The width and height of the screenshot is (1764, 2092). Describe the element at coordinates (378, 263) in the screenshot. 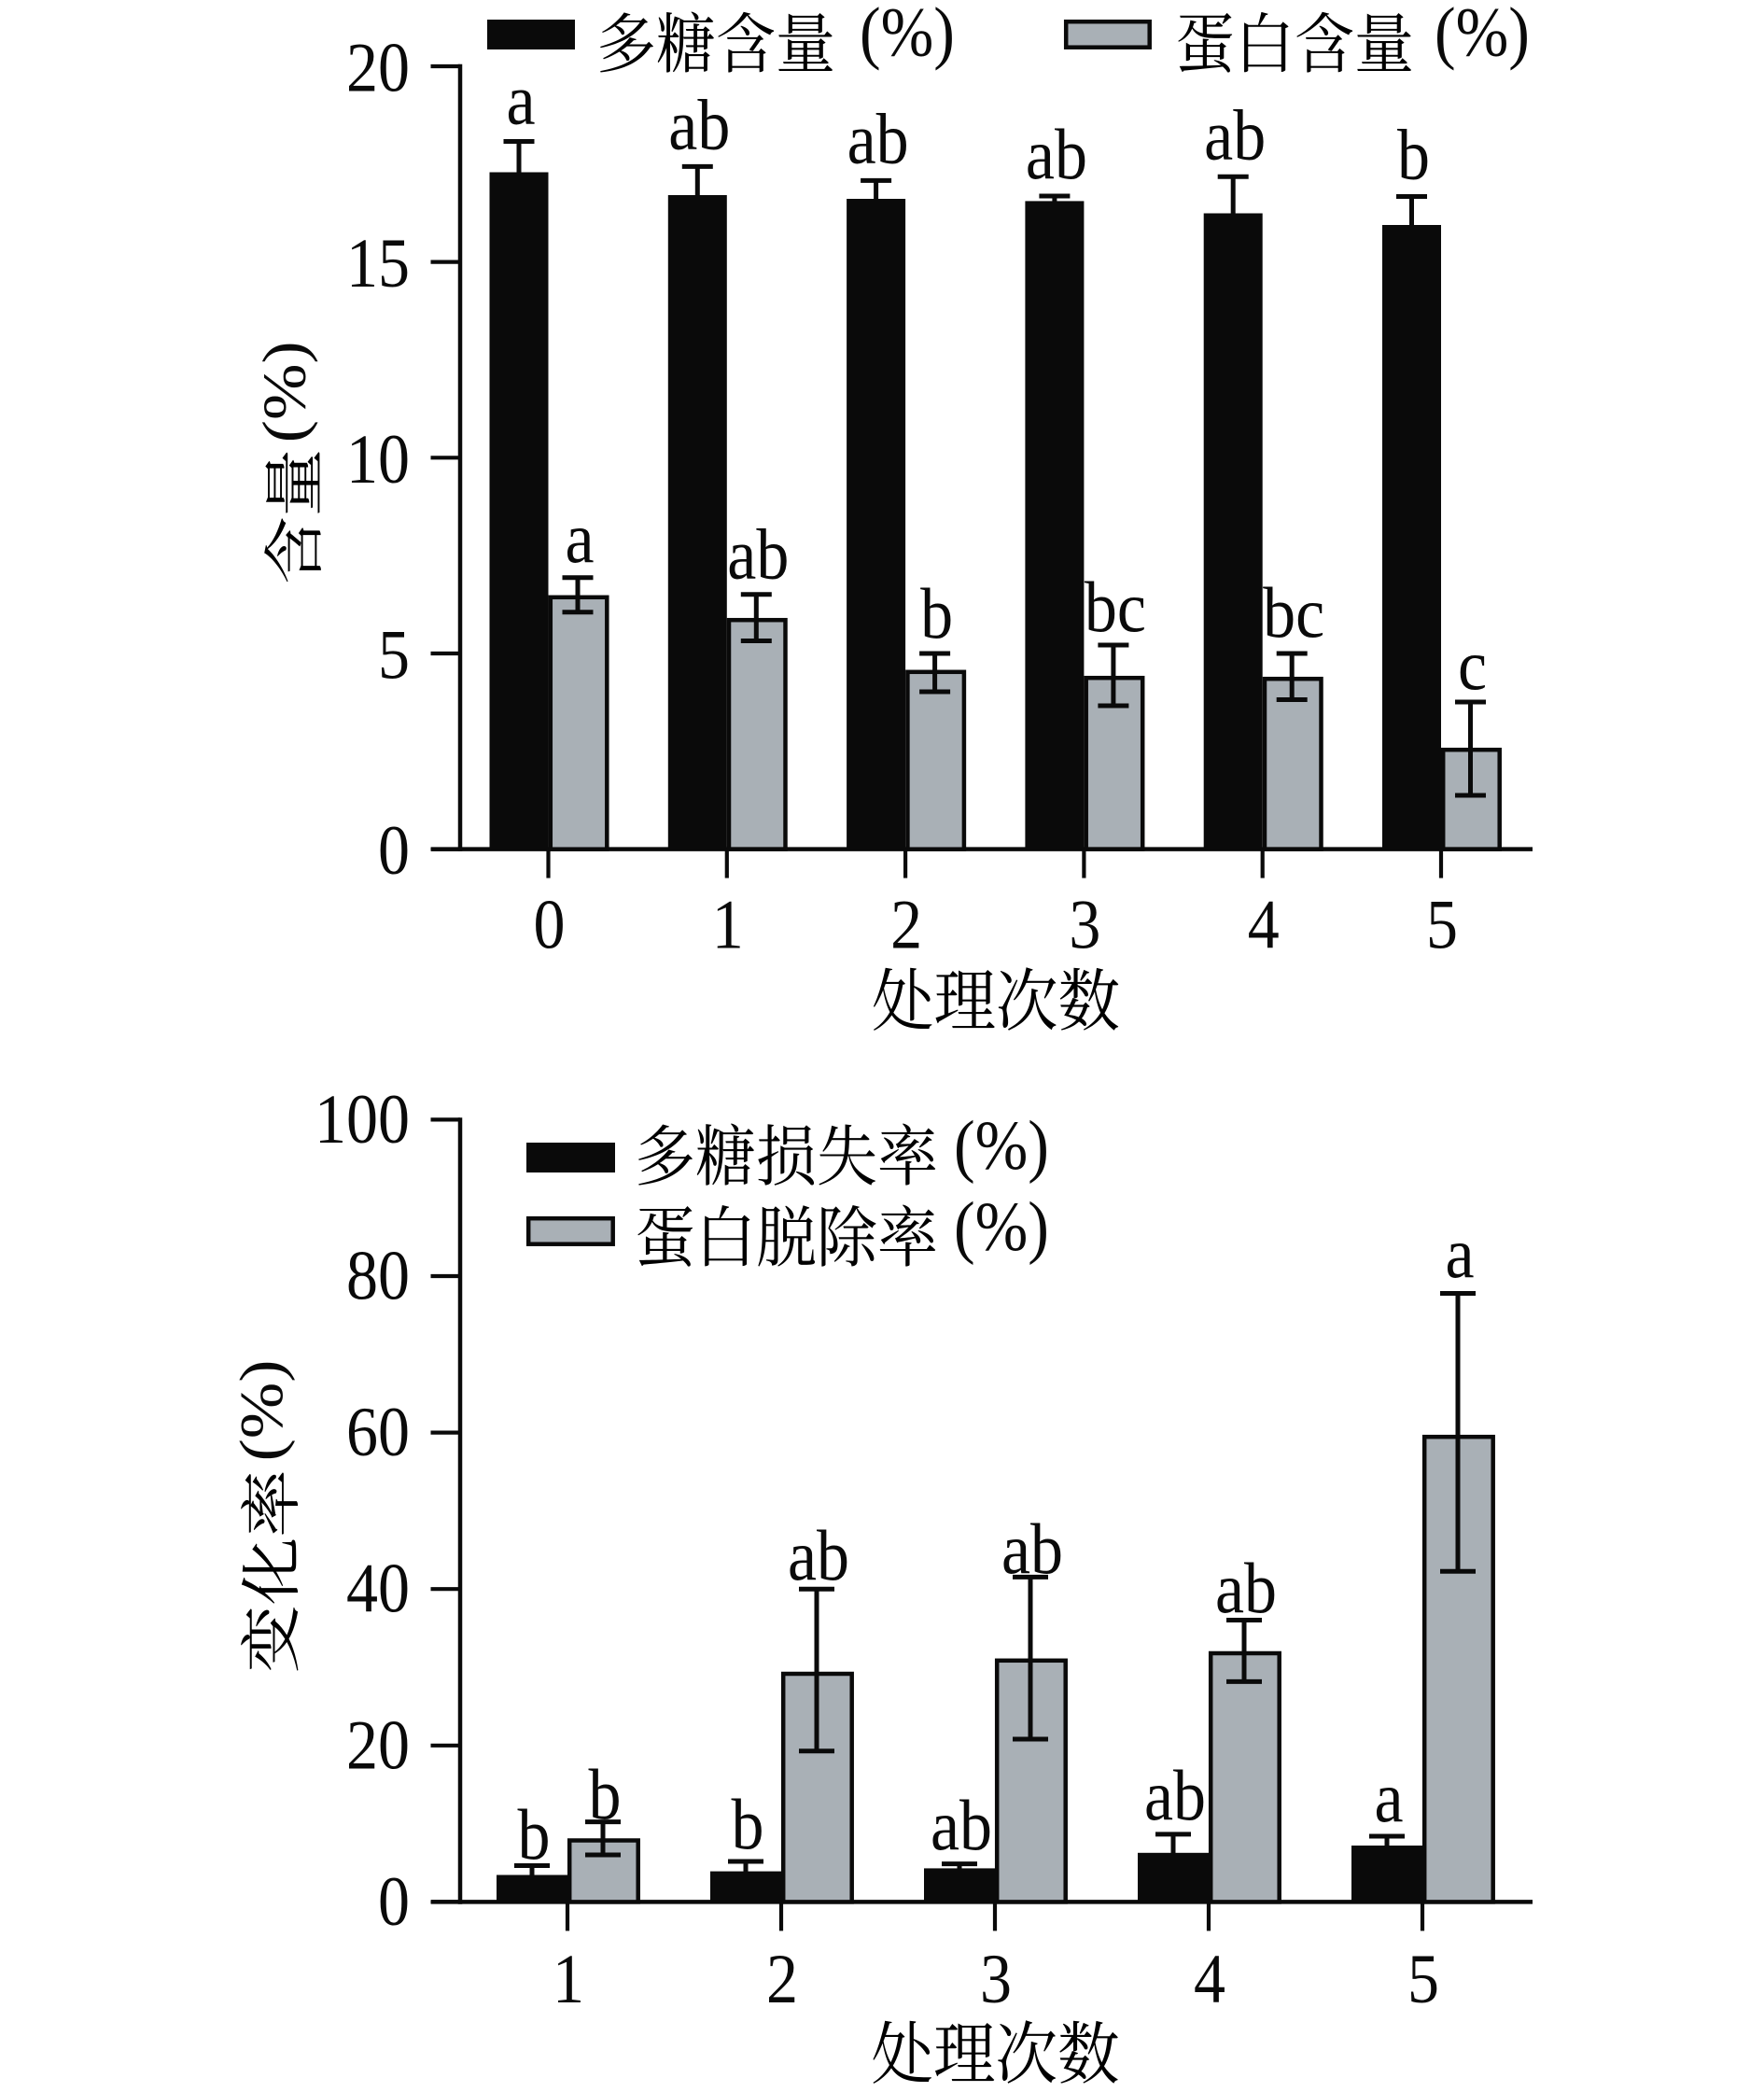

I see `svg-text: 15` at that location.